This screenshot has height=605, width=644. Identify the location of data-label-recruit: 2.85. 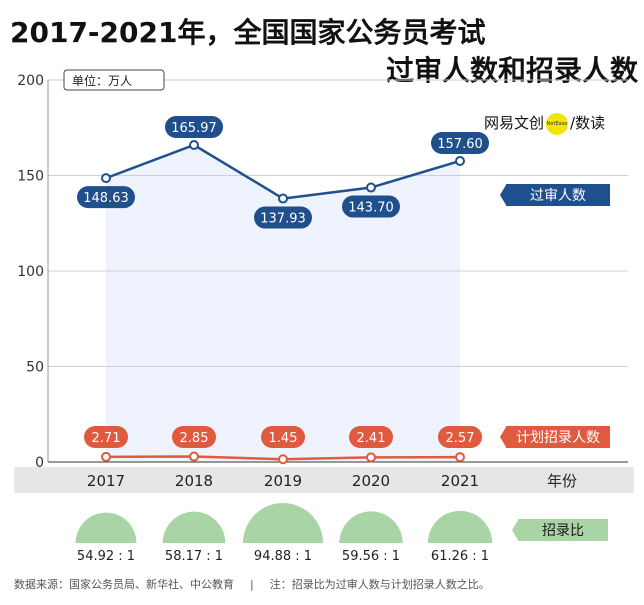
(194, 438).